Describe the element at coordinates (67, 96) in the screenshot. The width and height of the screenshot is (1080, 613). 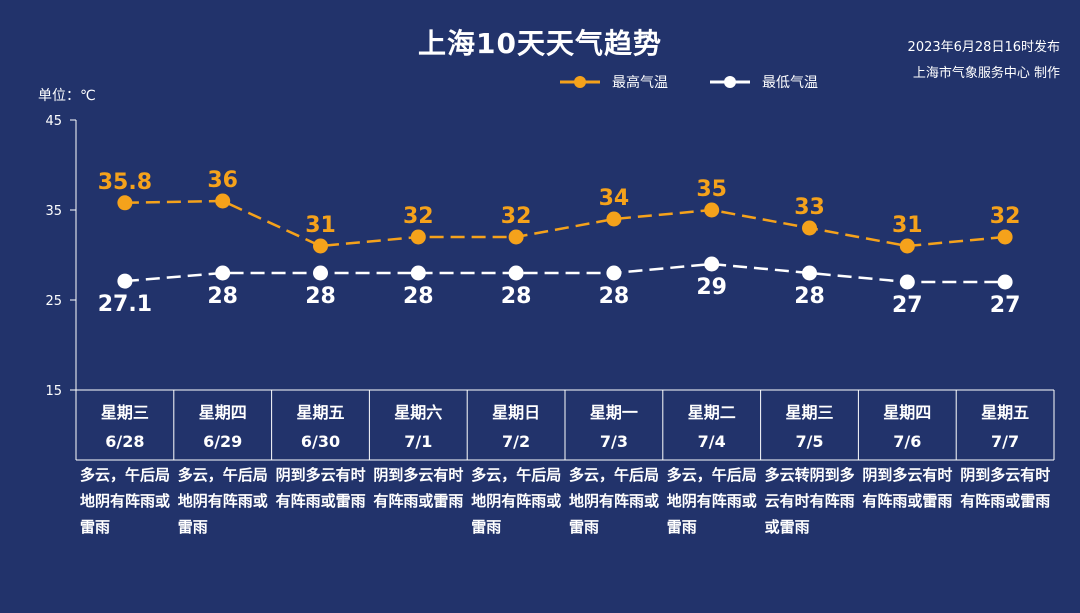
I see `unit-label: 单位：℃` at that location.